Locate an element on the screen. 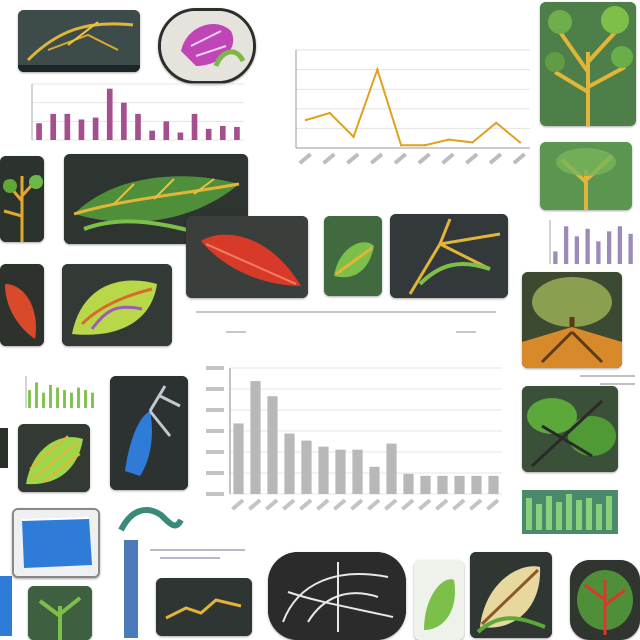 The image size is (640, 640). green-plant-tile-bottom-left is located at coordinates (60, 613).